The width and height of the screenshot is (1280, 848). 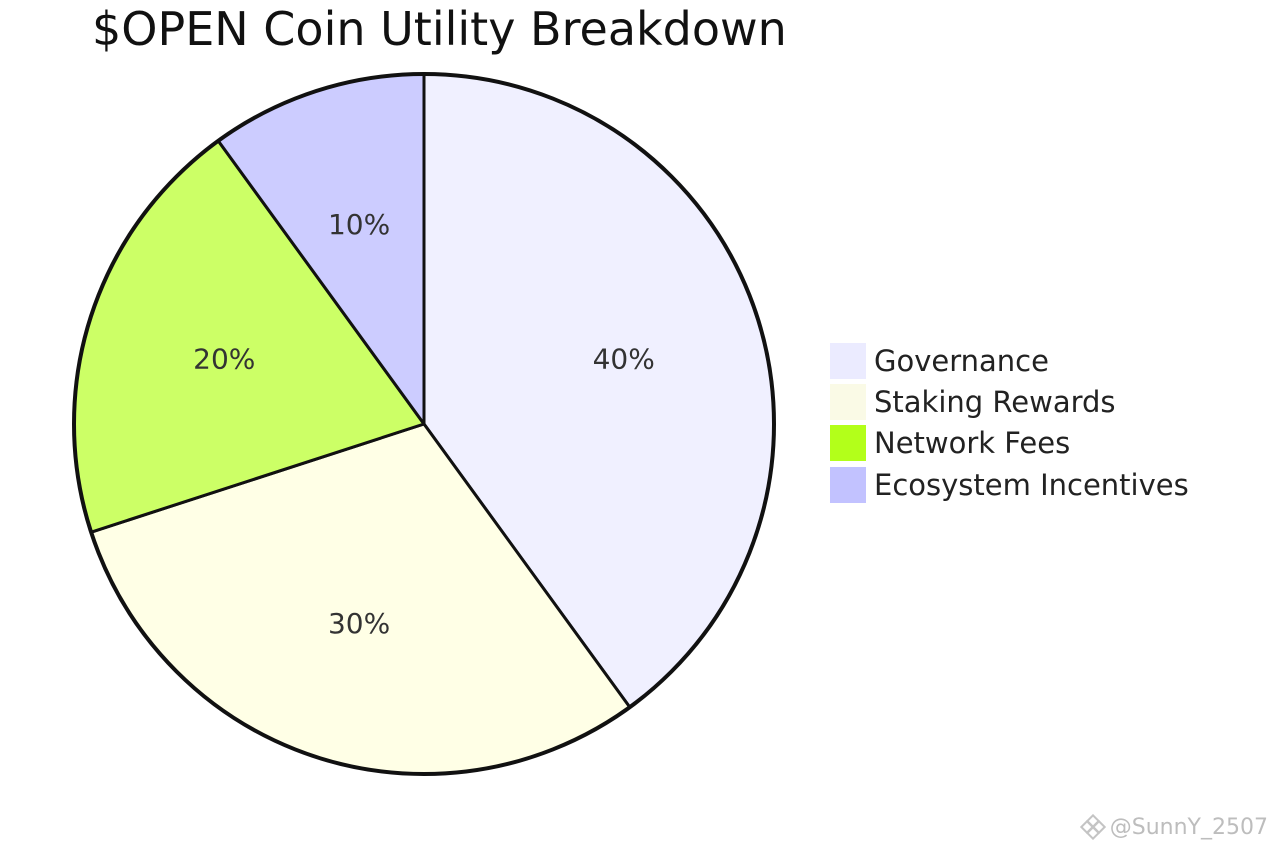 I want to click on slice-label: 30%, so click(x=359, y=623).